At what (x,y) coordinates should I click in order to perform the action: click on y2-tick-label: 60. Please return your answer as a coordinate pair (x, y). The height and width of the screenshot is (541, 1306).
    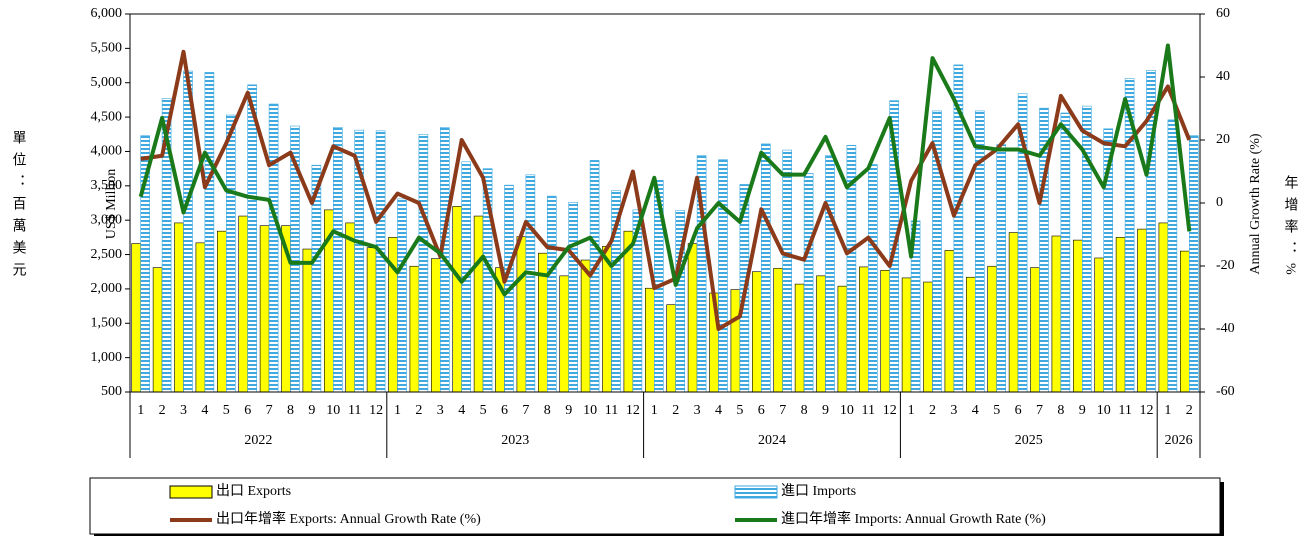
    Looking at the image, I should click on (1223, 13).